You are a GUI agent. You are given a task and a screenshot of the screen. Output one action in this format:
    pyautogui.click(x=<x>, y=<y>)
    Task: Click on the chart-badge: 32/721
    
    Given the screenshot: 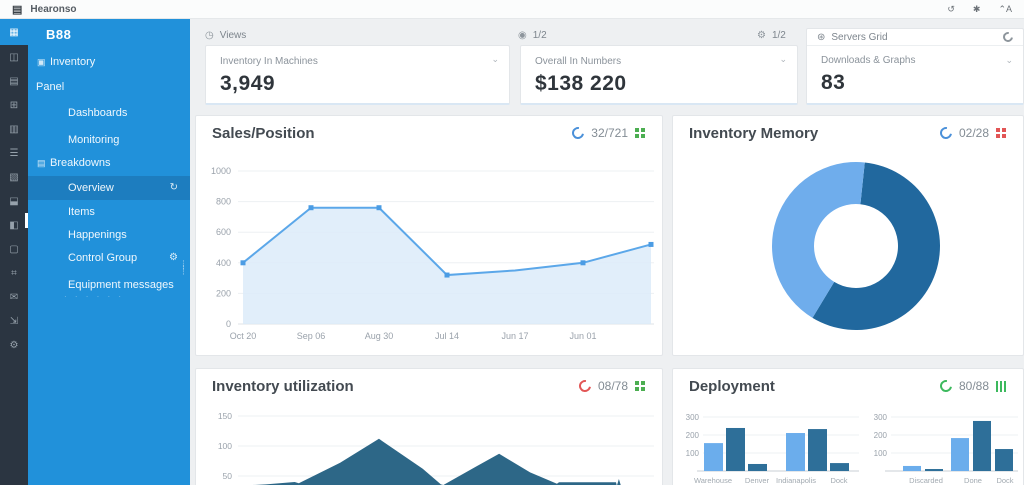 What is the action you would take?
    pyautogui.click(x=609, y=133)
    